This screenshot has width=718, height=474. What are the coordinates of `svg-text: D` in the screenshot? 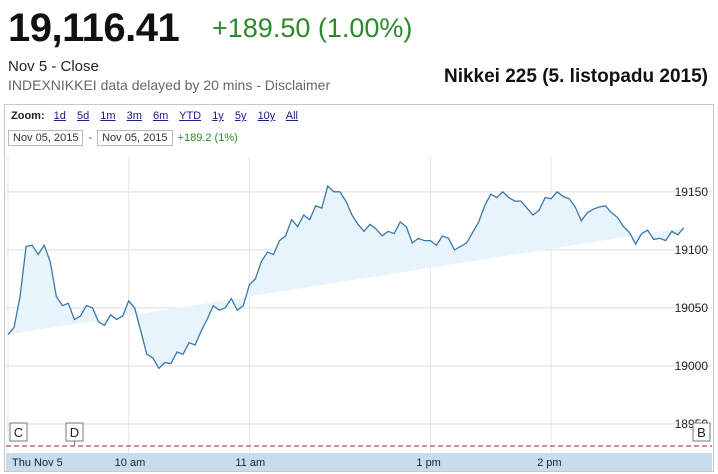 It's located at (74, 432).